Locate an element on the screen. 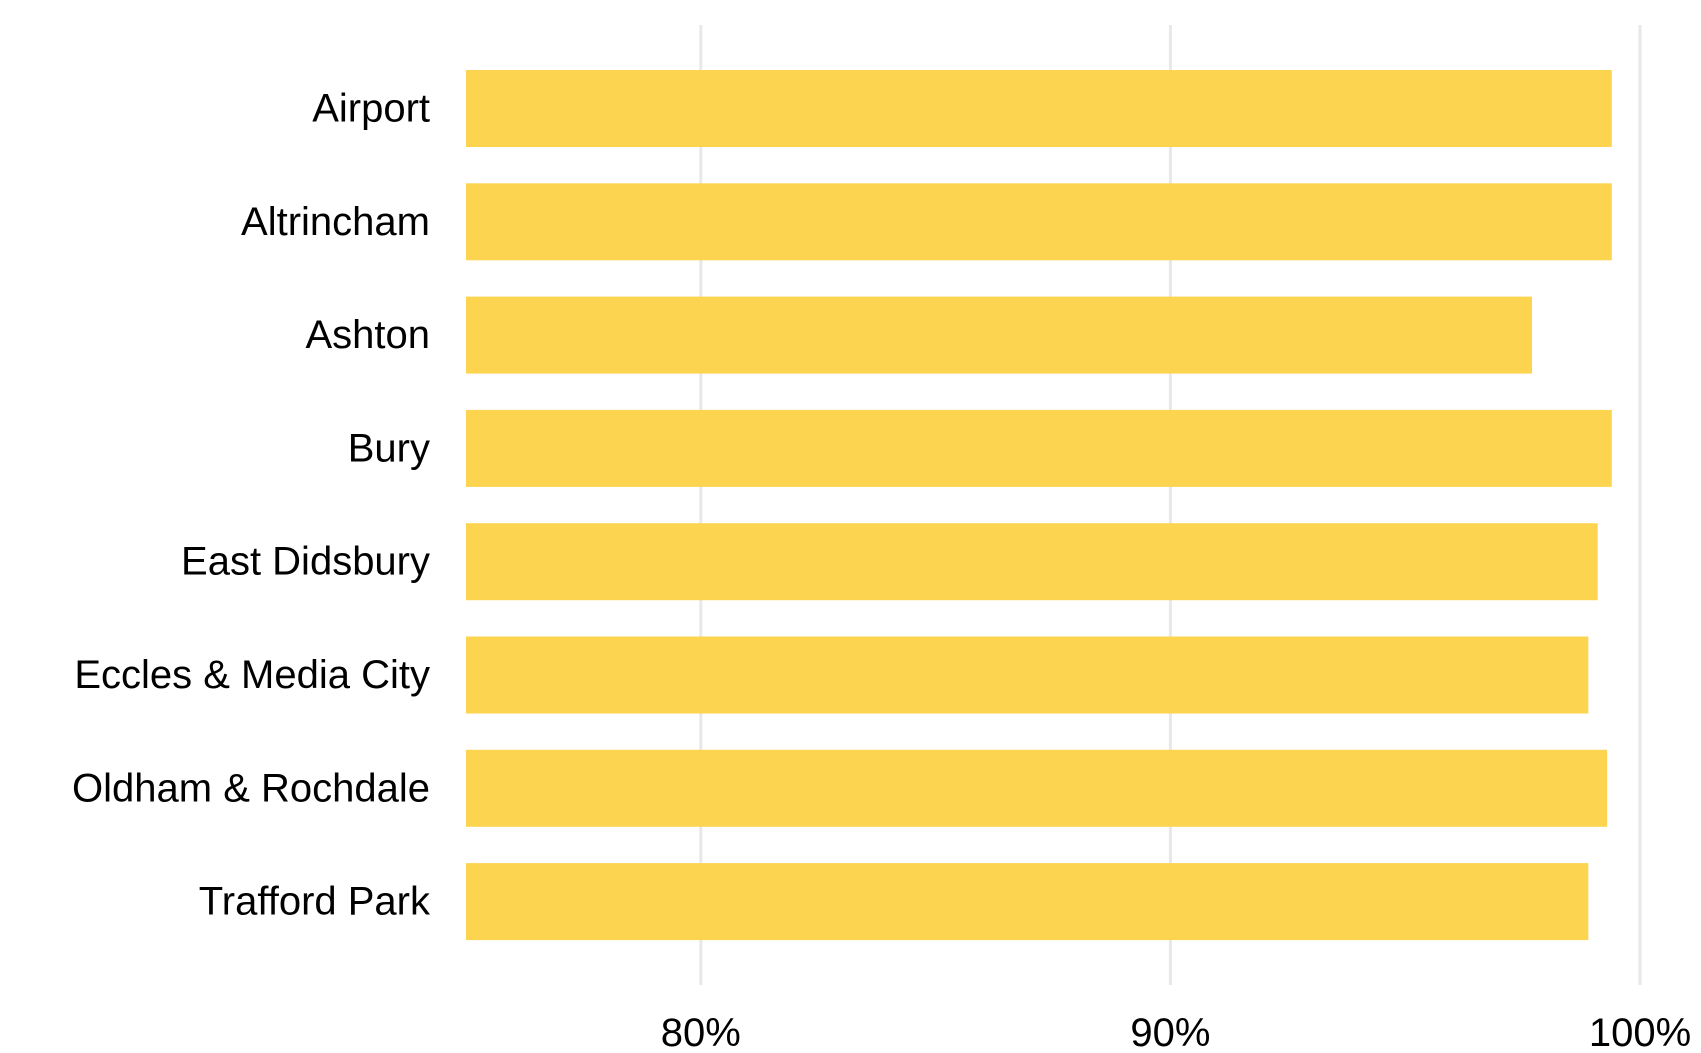 This screenshot has height=1053, width=1701. category-label: Altrincham is located at coordinates (335, 222).